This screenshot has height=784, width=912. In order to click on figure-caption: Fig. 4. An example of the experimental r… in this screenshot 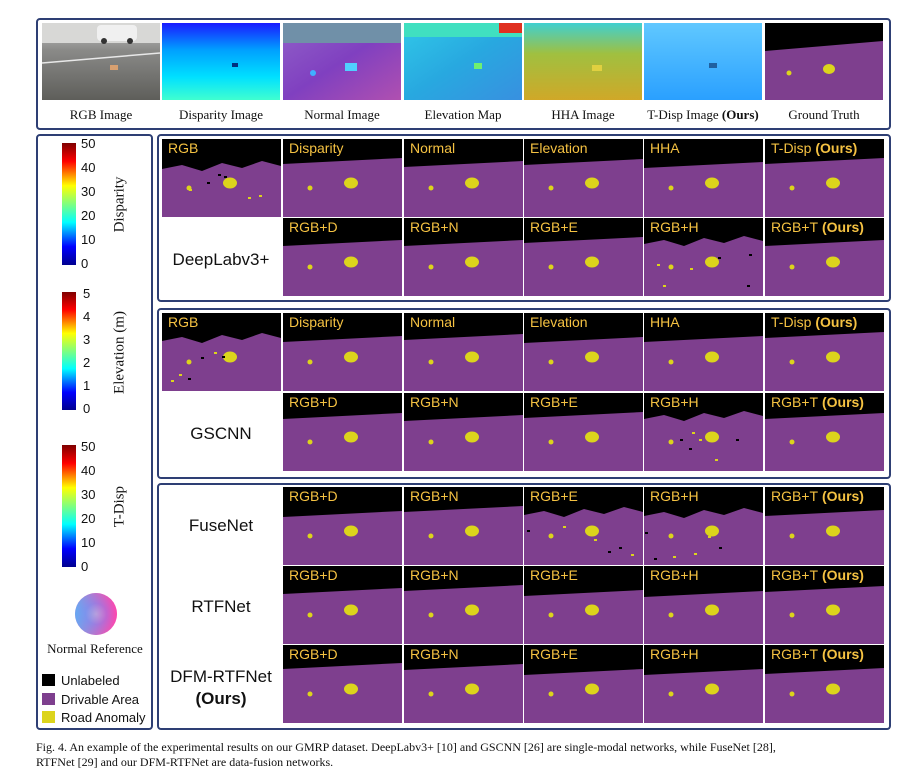, I will do `click(466, 755)`.